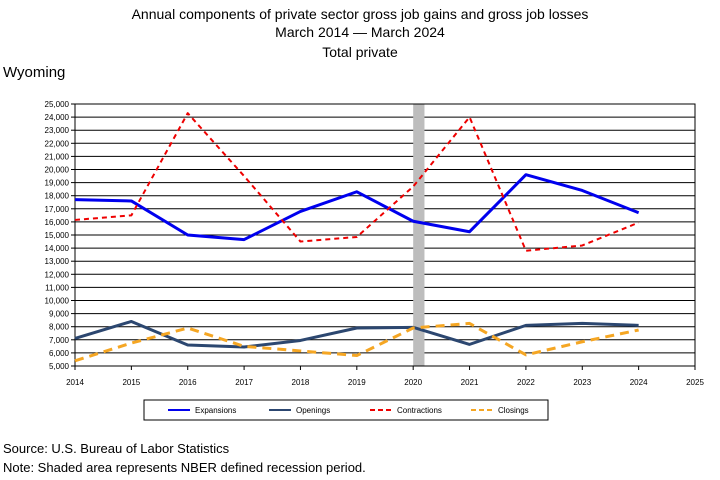 The height and width of the screenshot is (480, 720). What do you see at coordinates (513, 410) in the screenshot?
I see `legend-label-closings: Closings` at bounding box center [513, 410].